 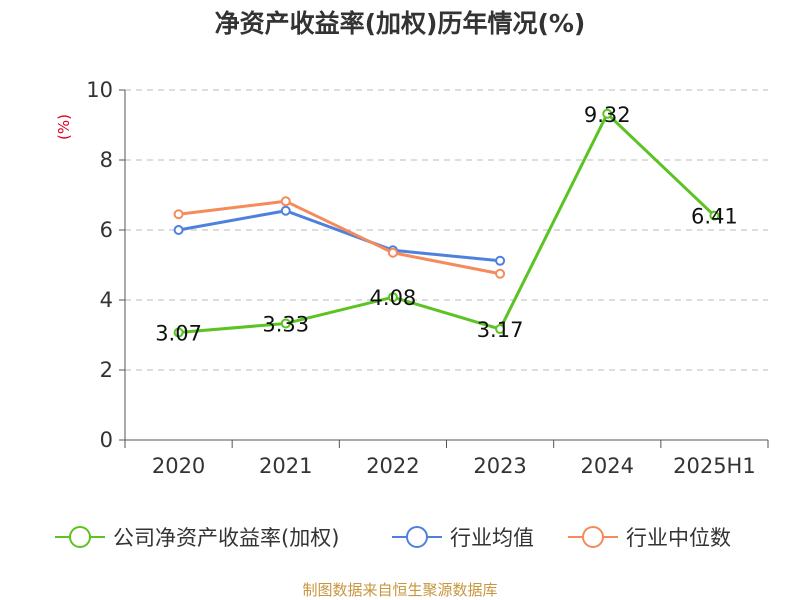 I want to click on legend-item: 行业中位数, so click(x=649, y=538).